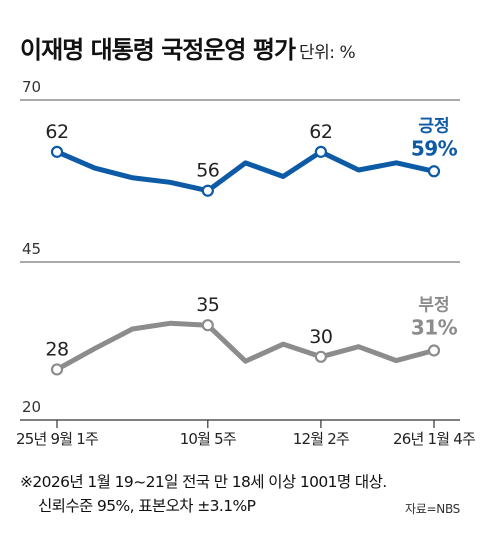 The image size is (480, 540). I want to click on x-tick-label: 12월 2주, so click(321, 439).